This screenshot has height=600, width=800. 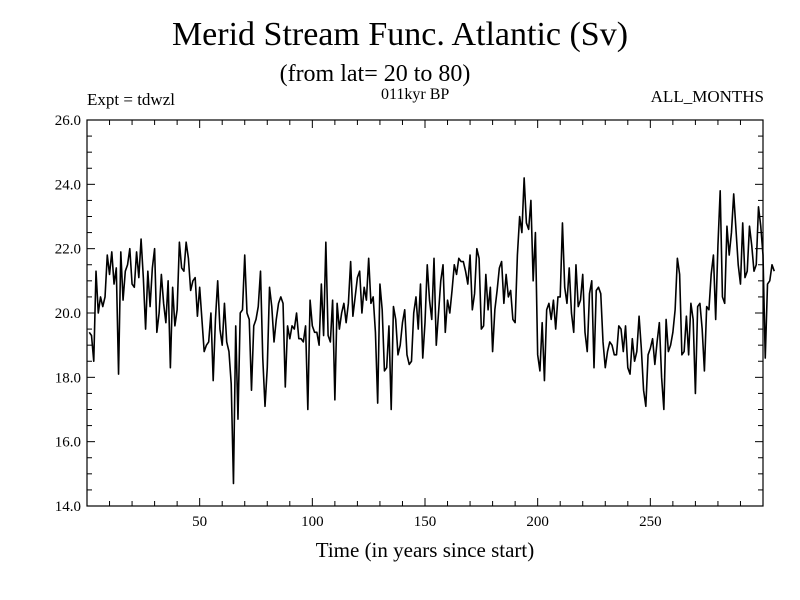 What do you see at coordinates (68, 185) in the screenshot?
I see `y-tick-label: 24.0` at bounding box center [68, 185].